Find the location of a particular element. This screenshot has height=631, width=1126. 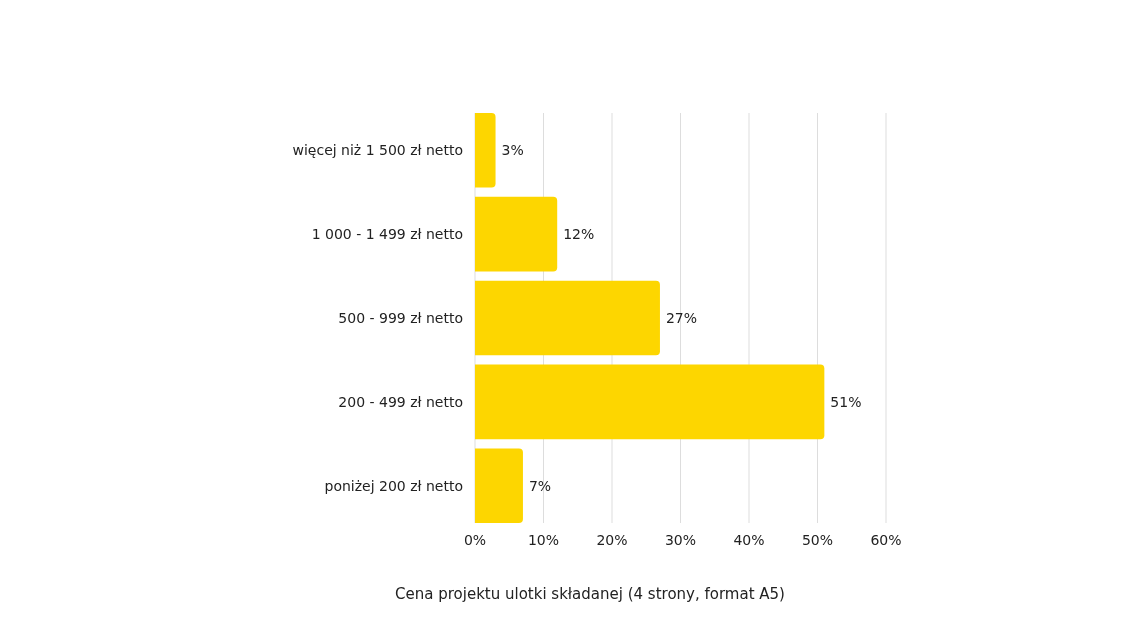

y-tick-label: 1 000 - 1 499 zł netto is located at coordinates (387, 234).